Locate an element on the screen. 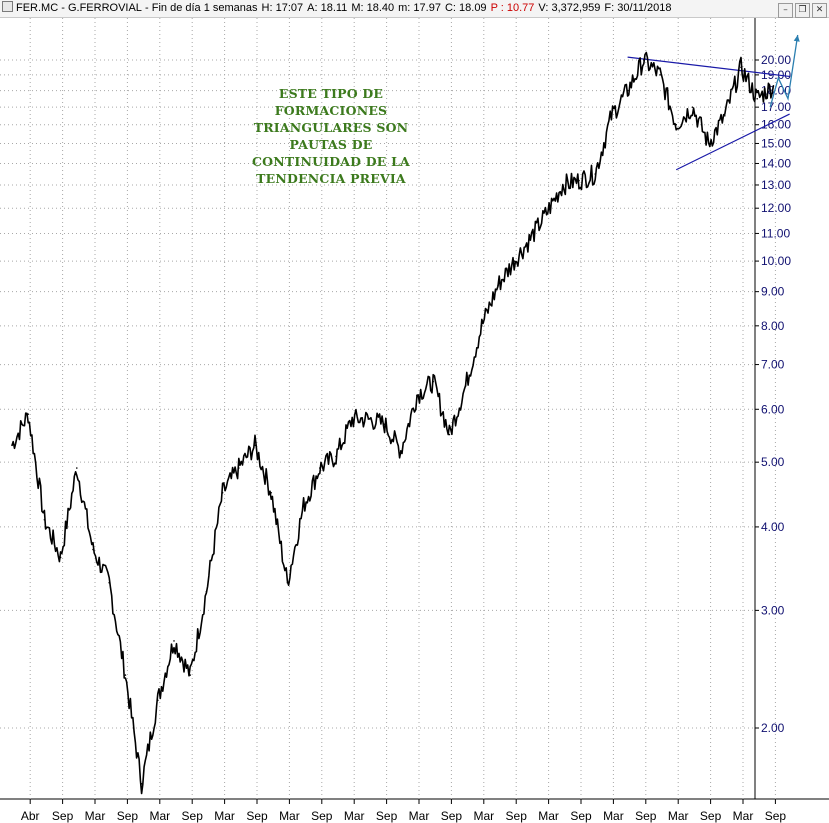 The width and height of the screenshot is (829, 823). y-tick-label: 4.00 is located at coordinates (773, 527).